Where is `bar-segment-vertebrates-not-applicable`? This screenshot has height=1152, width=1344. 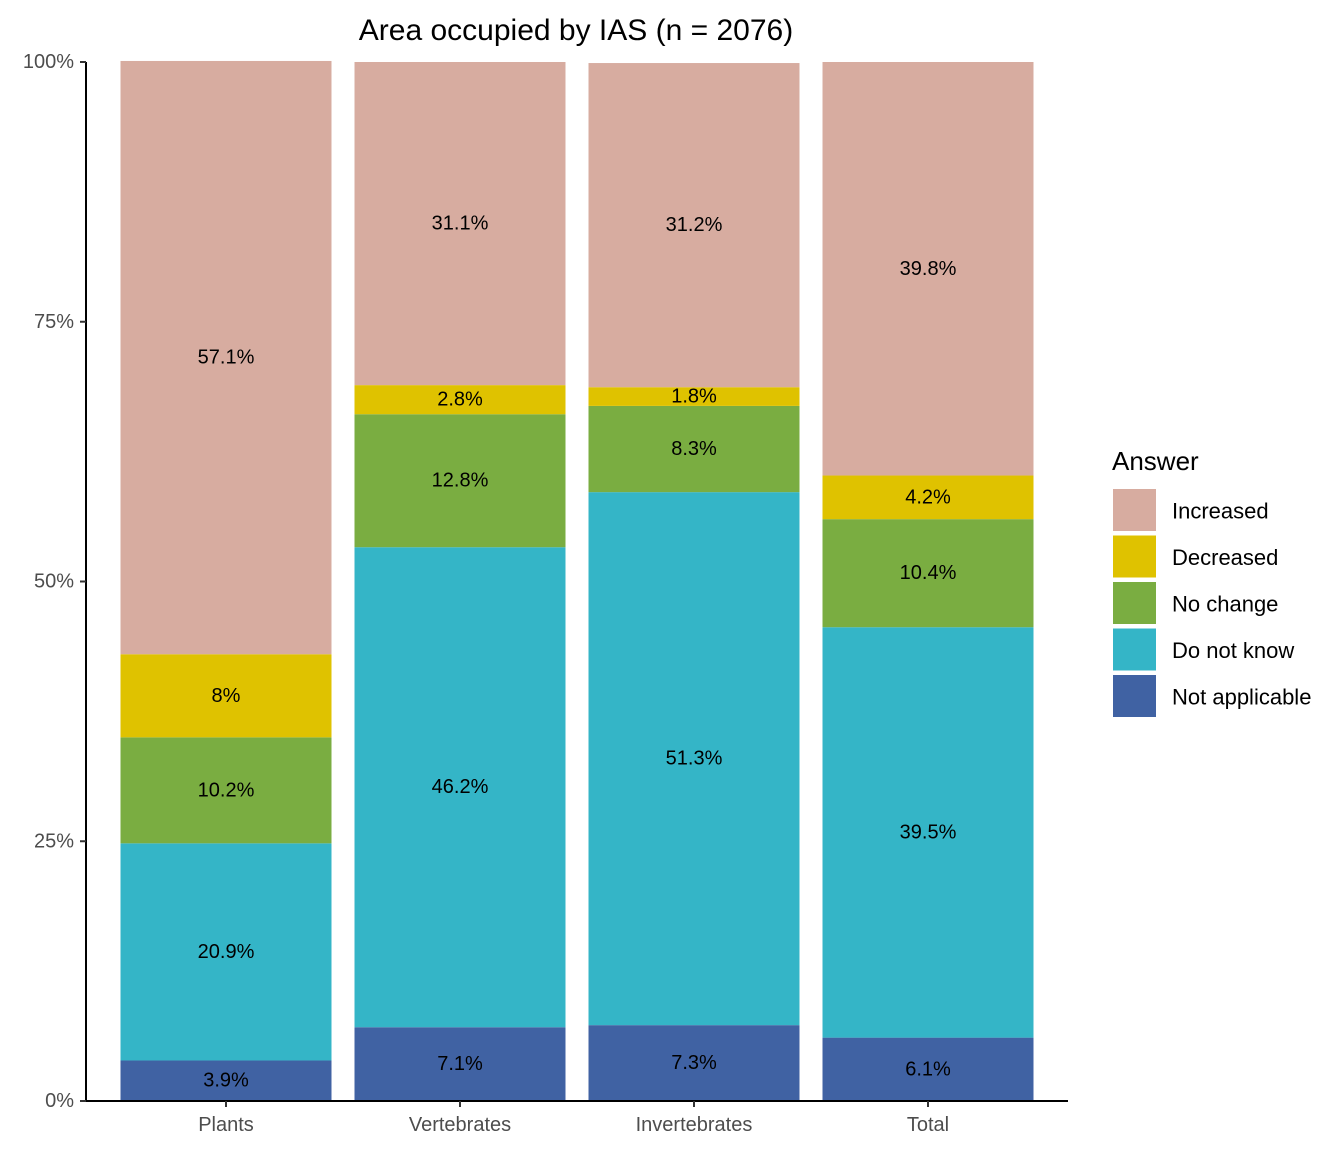 bar-segment-vertebrates-not-applicable is located at coordinates (460, 1064).